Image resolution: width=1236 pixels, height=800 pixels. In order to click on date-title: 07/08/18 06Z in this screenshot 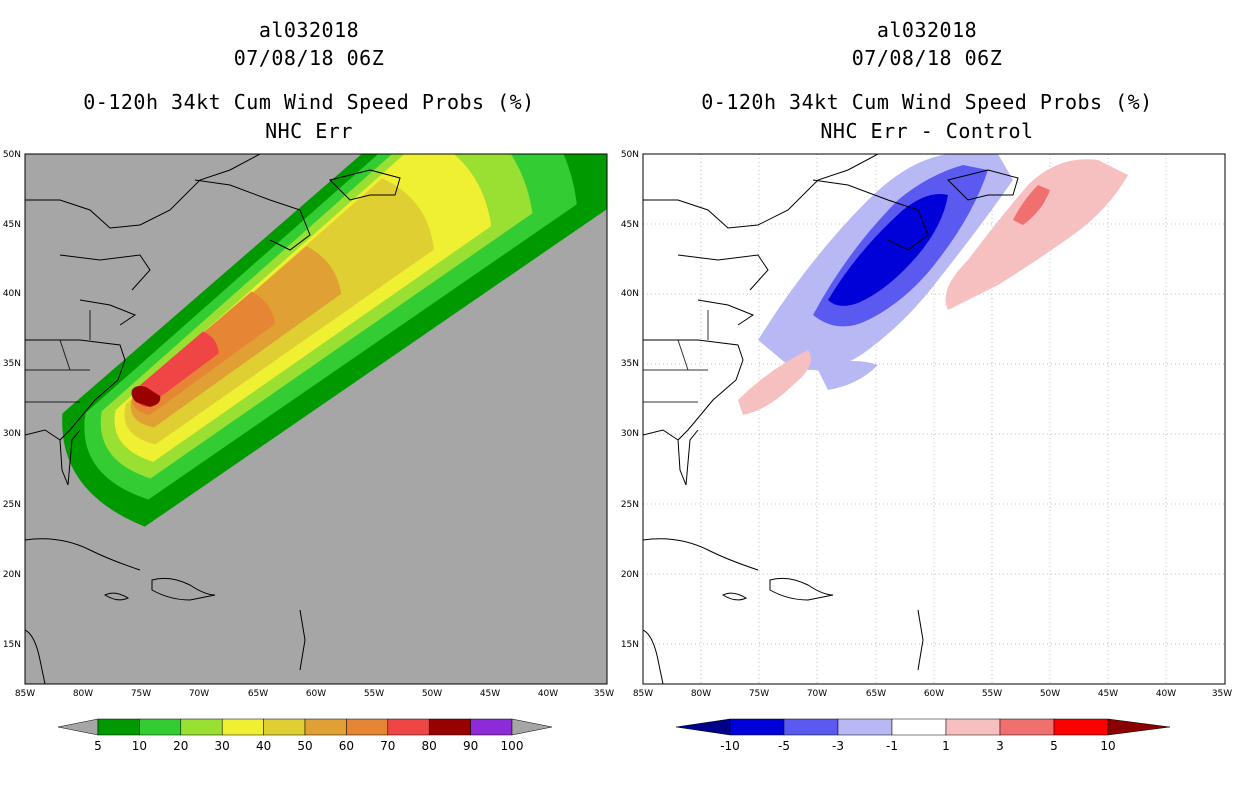, I will do `click(309, 58)`.